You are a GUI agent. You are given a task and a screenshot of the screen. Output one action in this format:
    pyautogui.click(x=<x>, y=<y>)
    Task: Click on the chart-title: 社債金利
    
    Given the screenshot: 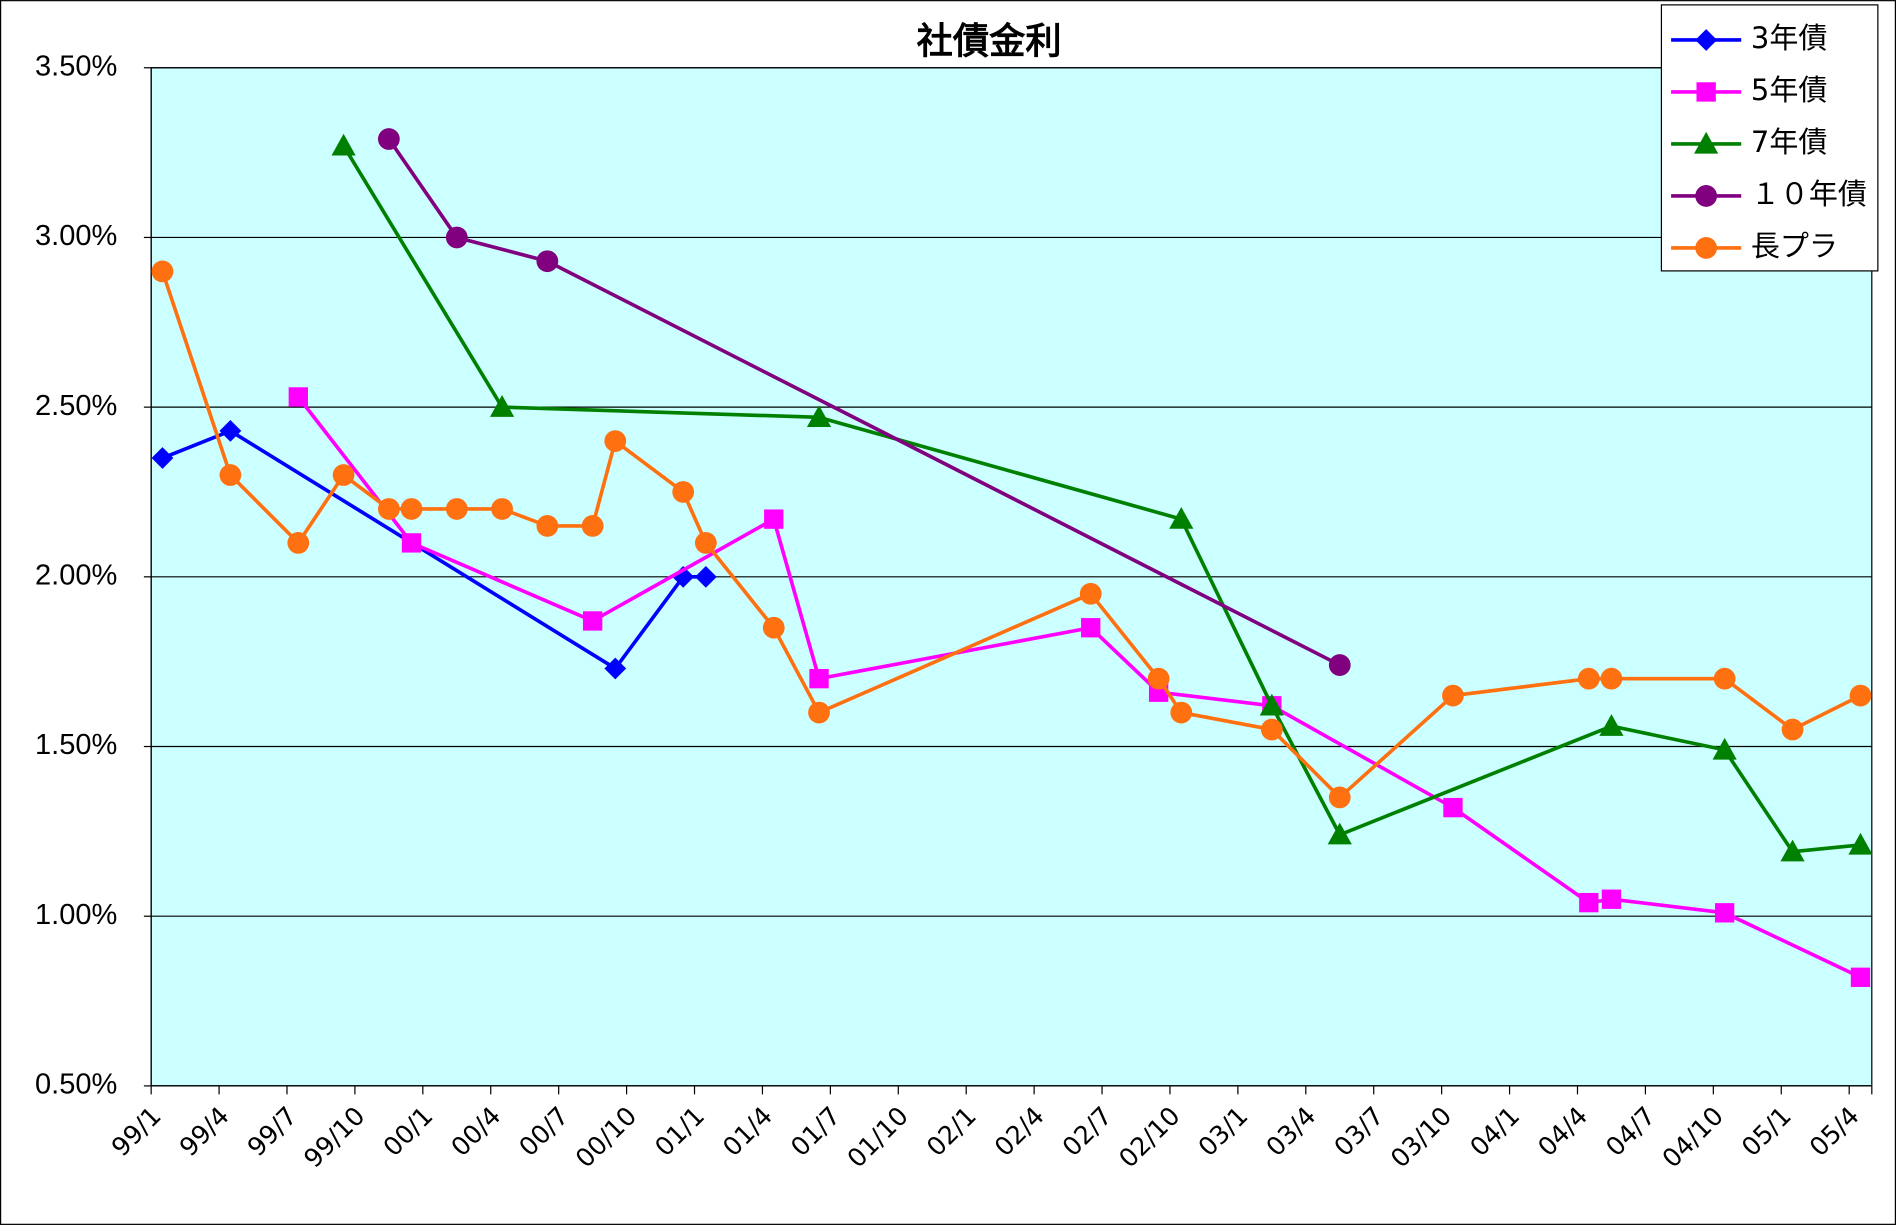 What is the action you would take?
    pyautogui.click(x=989, y=41)
    